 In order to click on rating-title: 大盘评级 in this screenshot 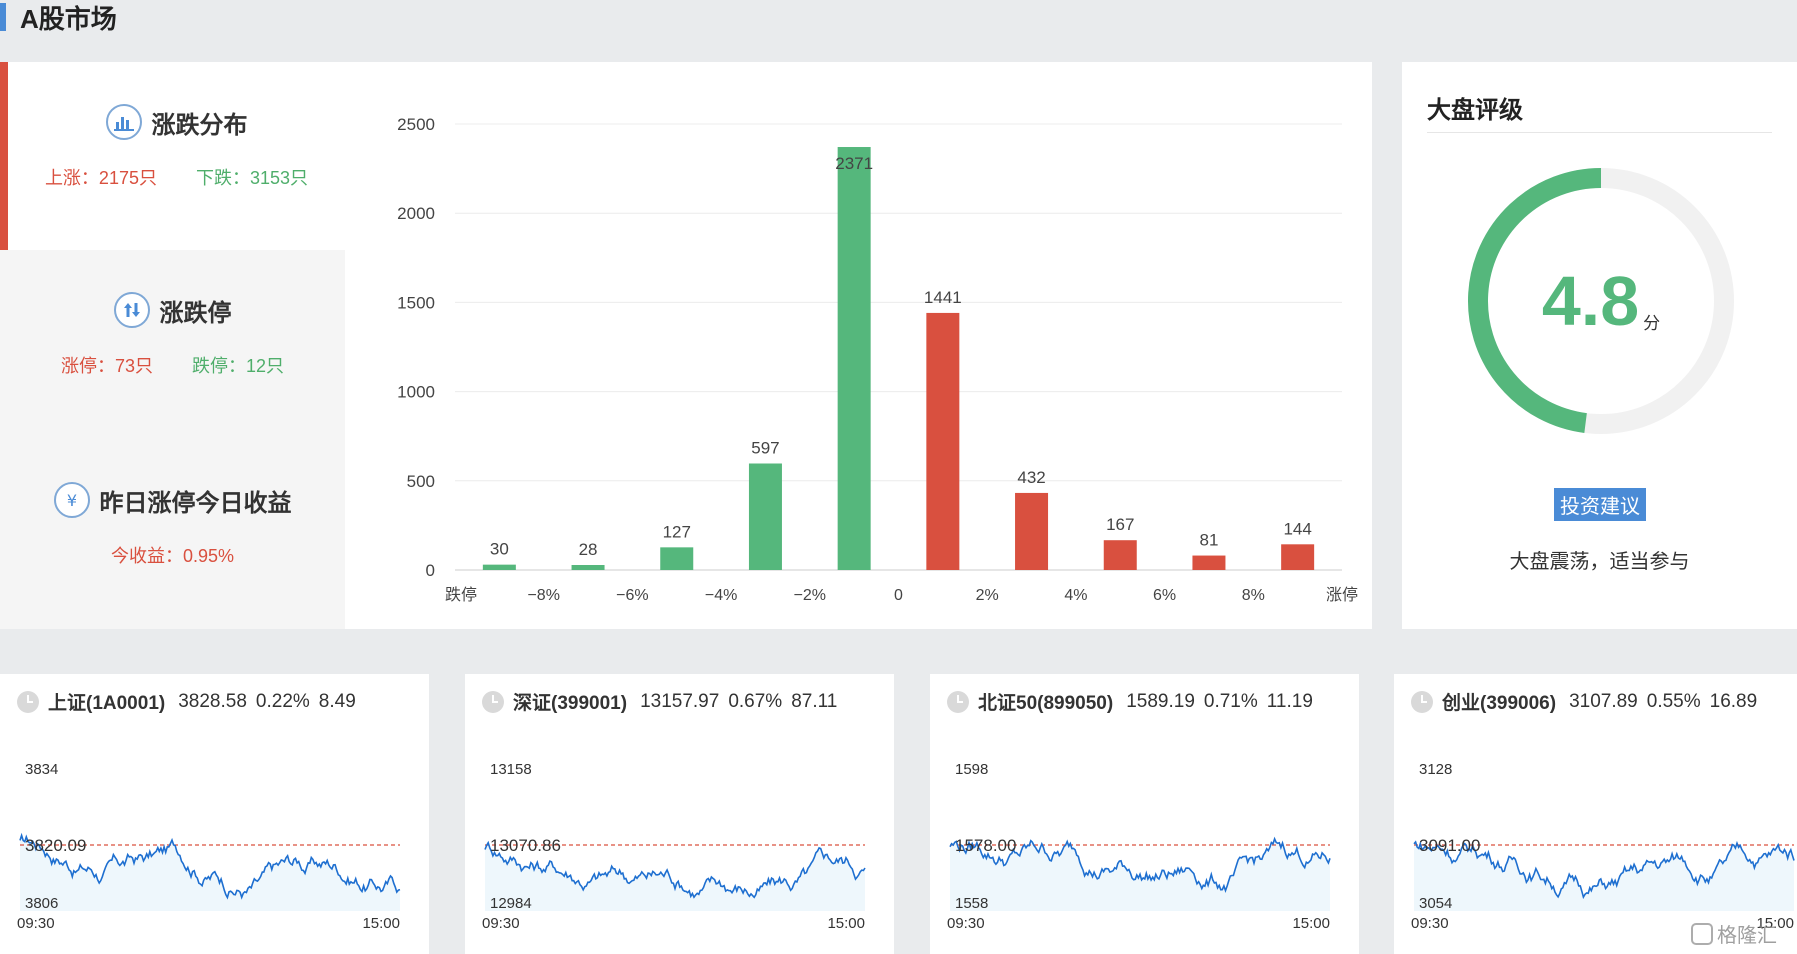, I will do `click(1475, 110)`.